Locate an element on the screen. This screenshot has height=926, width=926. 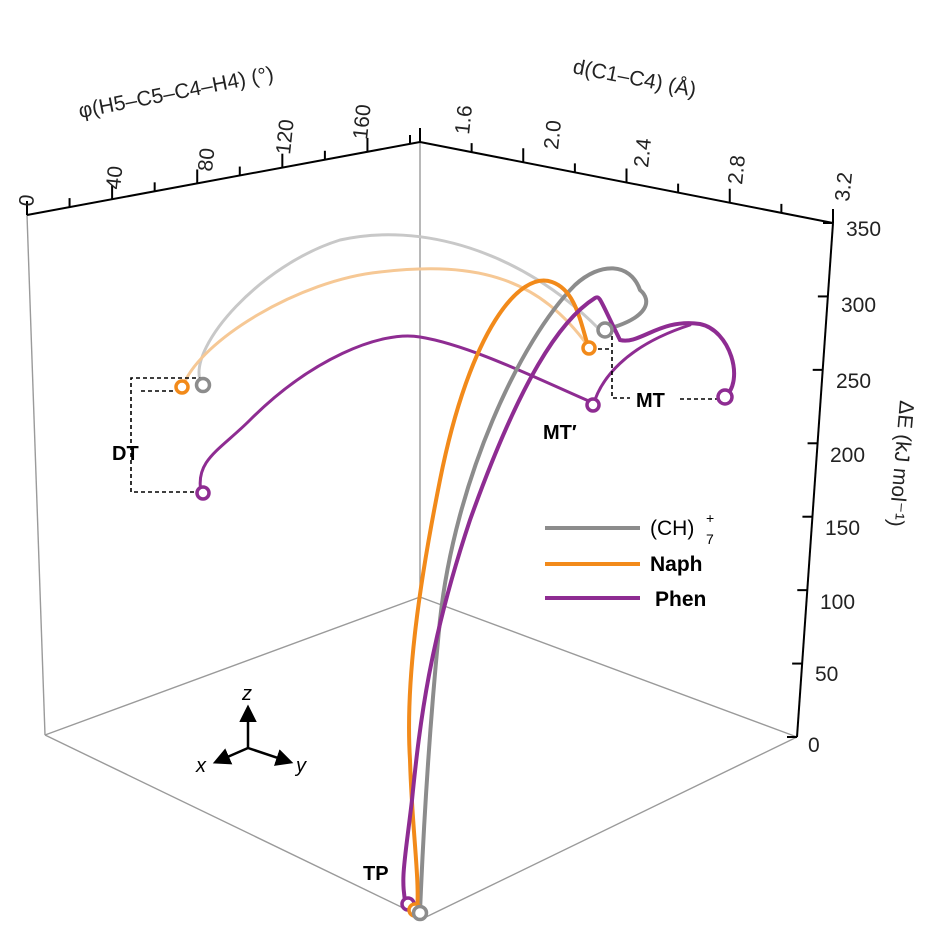
x-axis-ticks is located at coordinates (218, 175).